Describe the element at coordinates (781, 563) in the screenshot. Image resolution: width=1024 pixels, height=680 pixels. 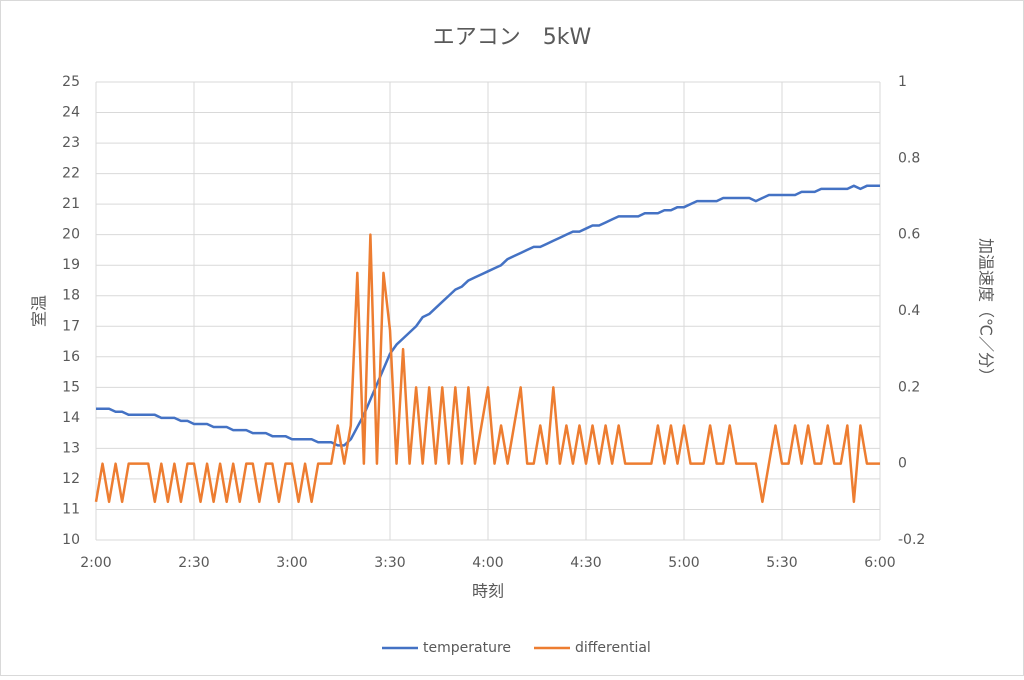
I see `x-tick-label: 5:30` at that location.